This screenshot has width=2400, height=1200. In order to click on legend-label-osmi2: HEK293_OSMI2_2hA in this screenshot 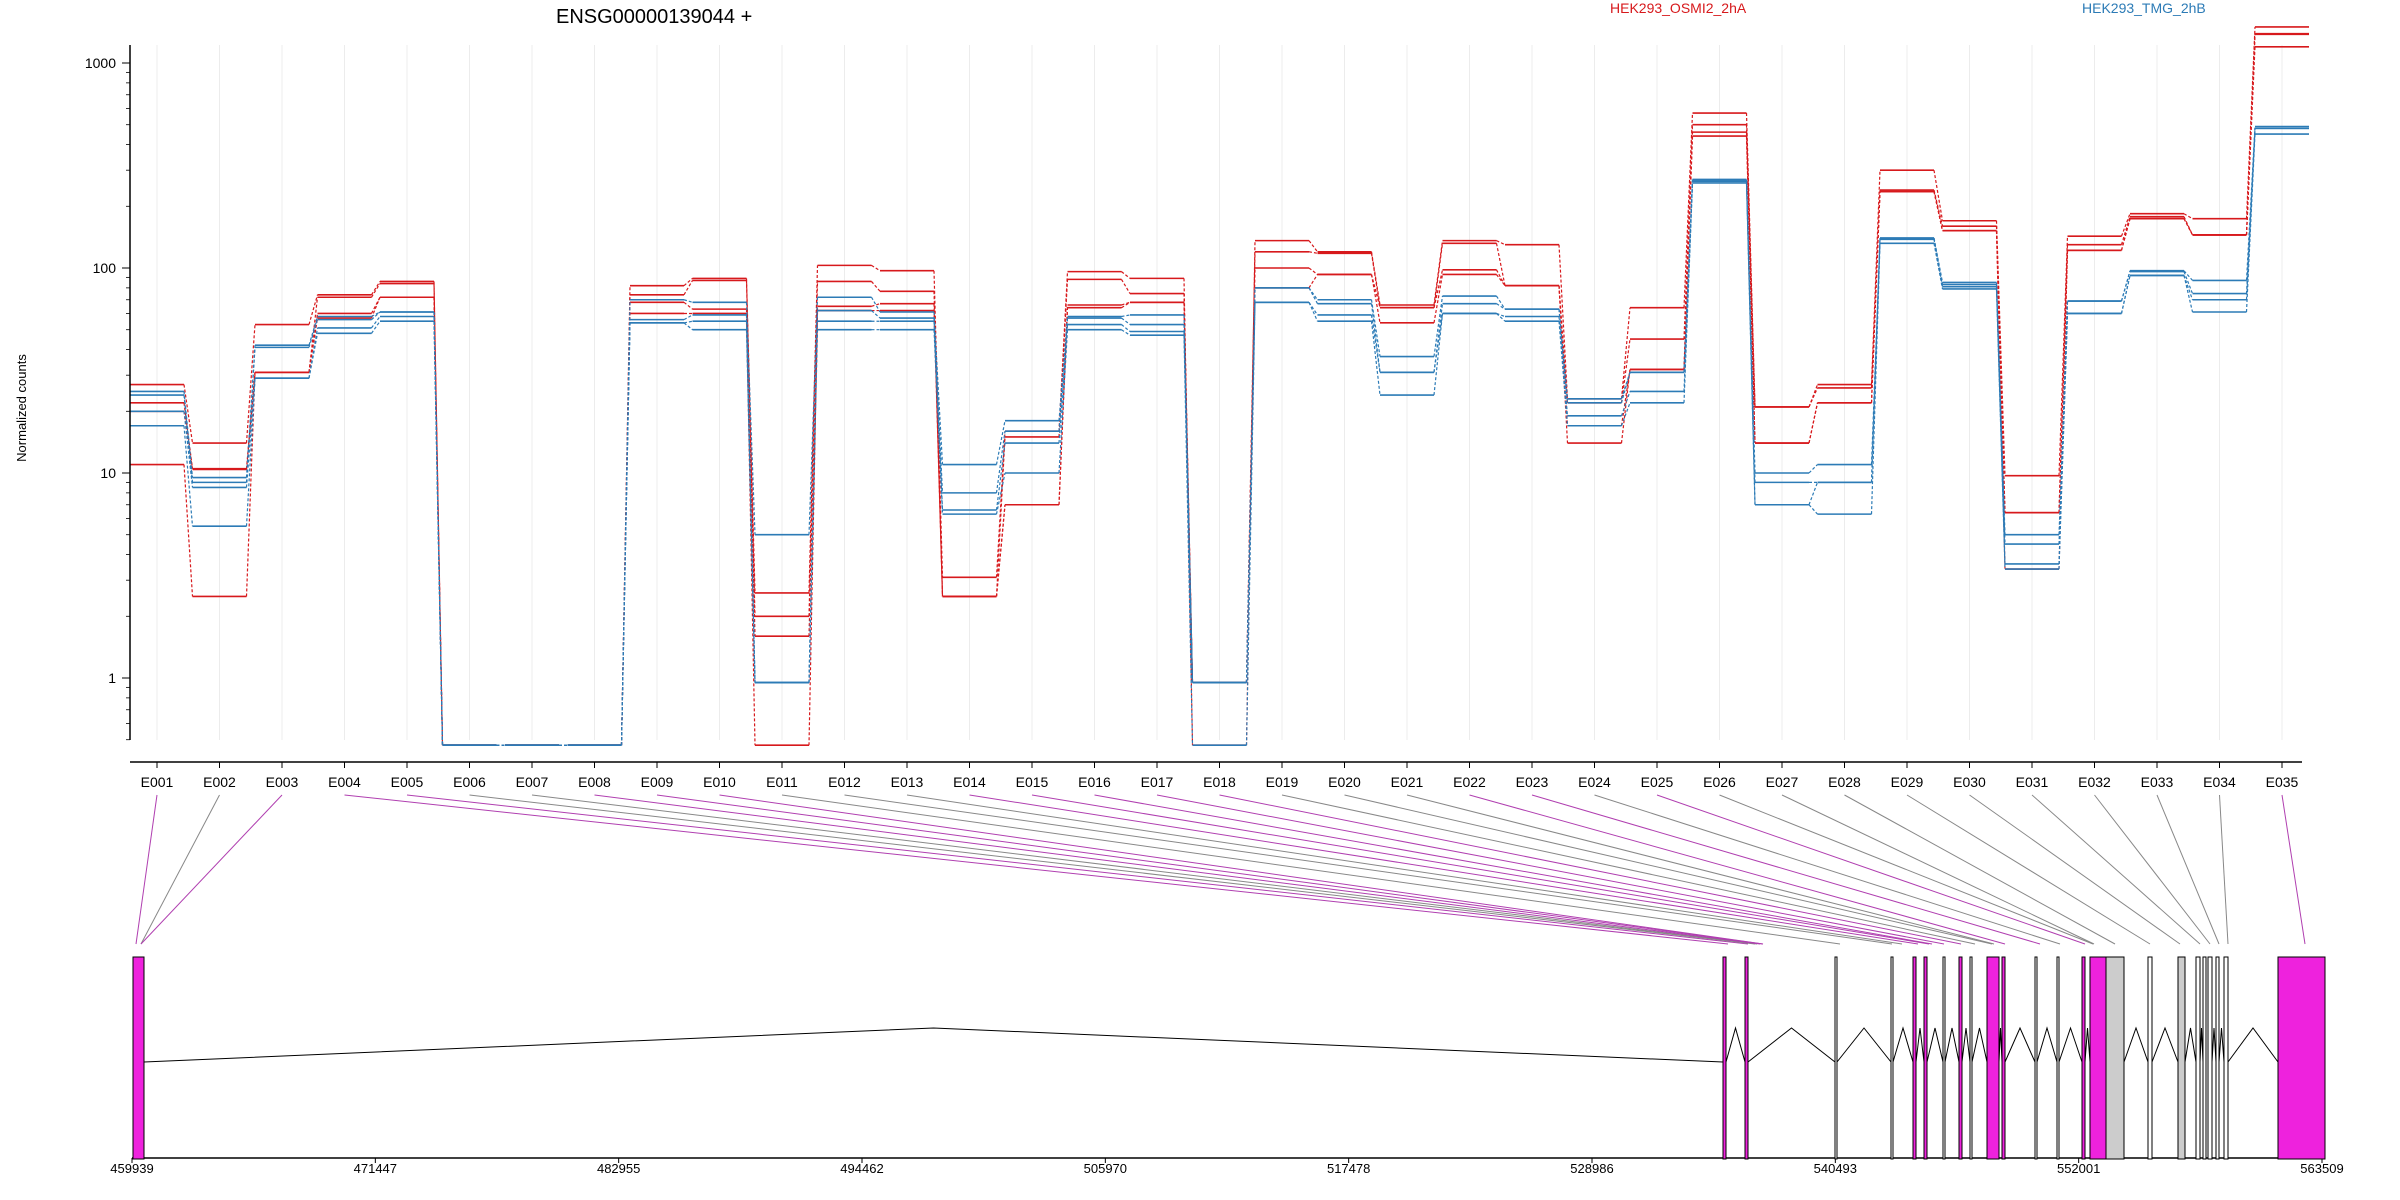, I will do `click(1678, 8)`.